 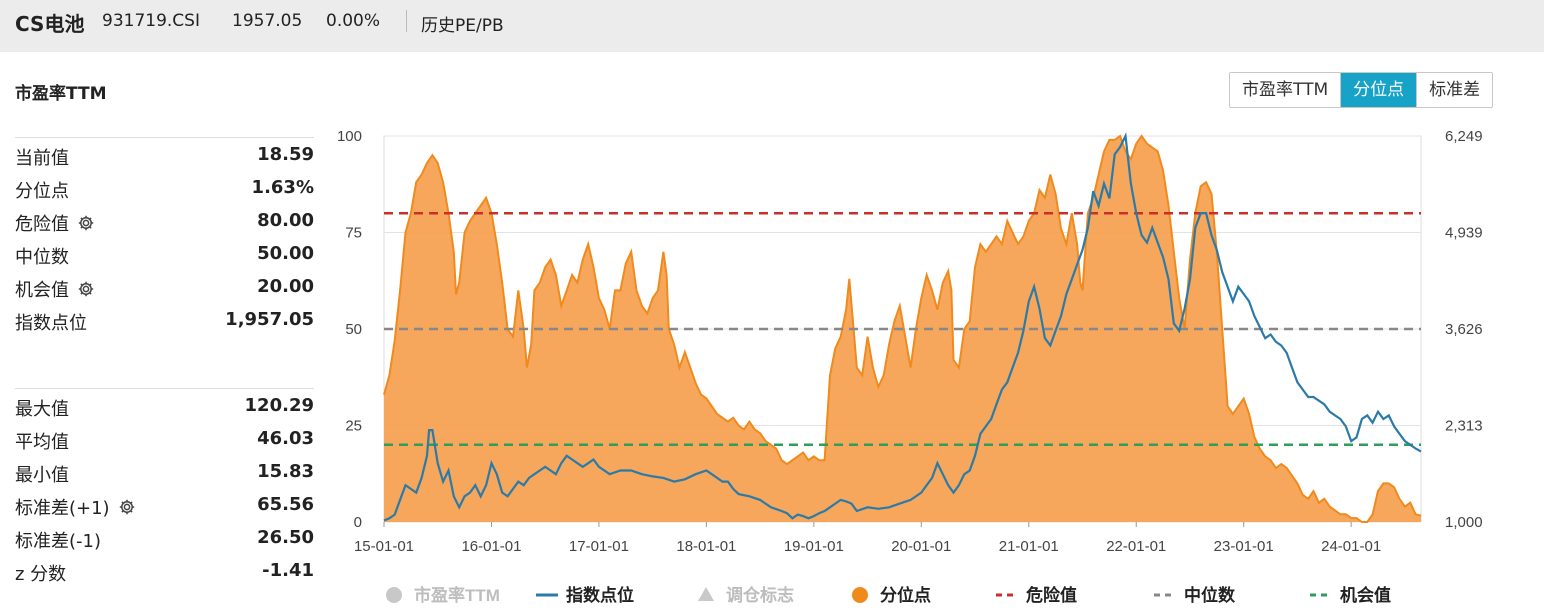 What do you see at coordinates (279, 405) in the screenshot?
I see `stat-value: 120.29` at bounding box center [279, 405].